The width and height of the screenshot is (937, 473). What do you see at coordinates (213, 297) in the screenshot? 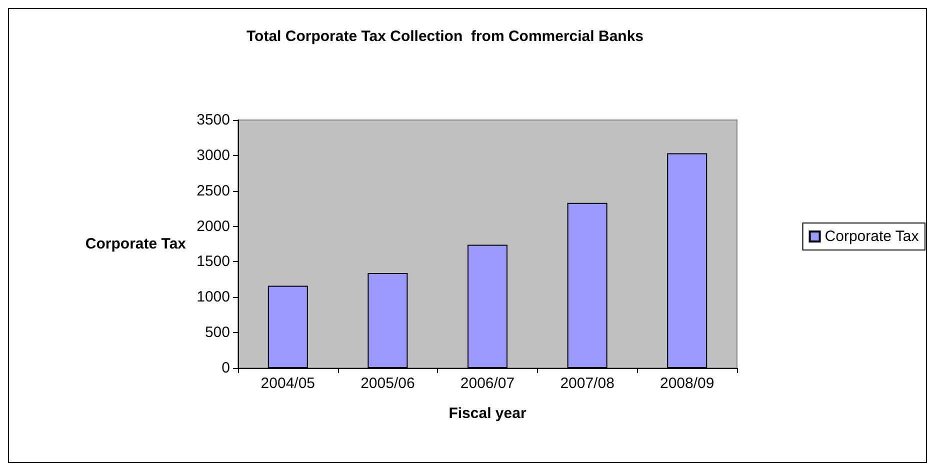
I see `y-tick-label: 1000` at bounding box center [213, 297].